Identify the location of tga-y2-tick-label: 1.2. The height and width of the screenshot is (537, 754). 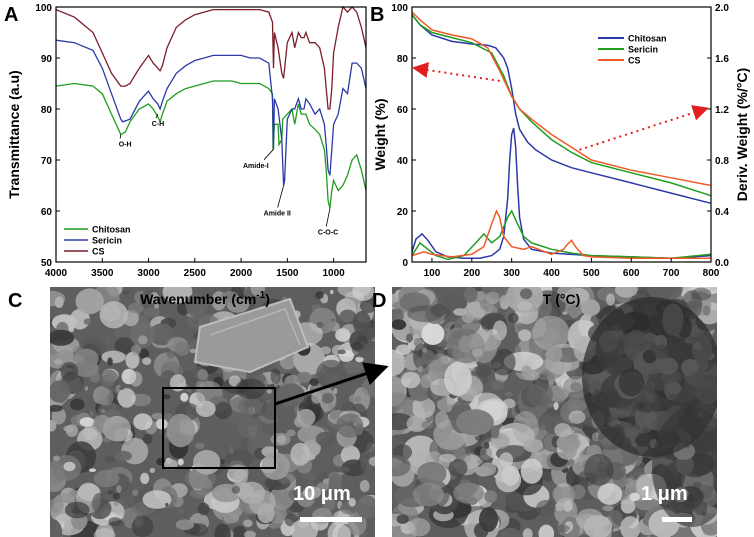
(722, 110).